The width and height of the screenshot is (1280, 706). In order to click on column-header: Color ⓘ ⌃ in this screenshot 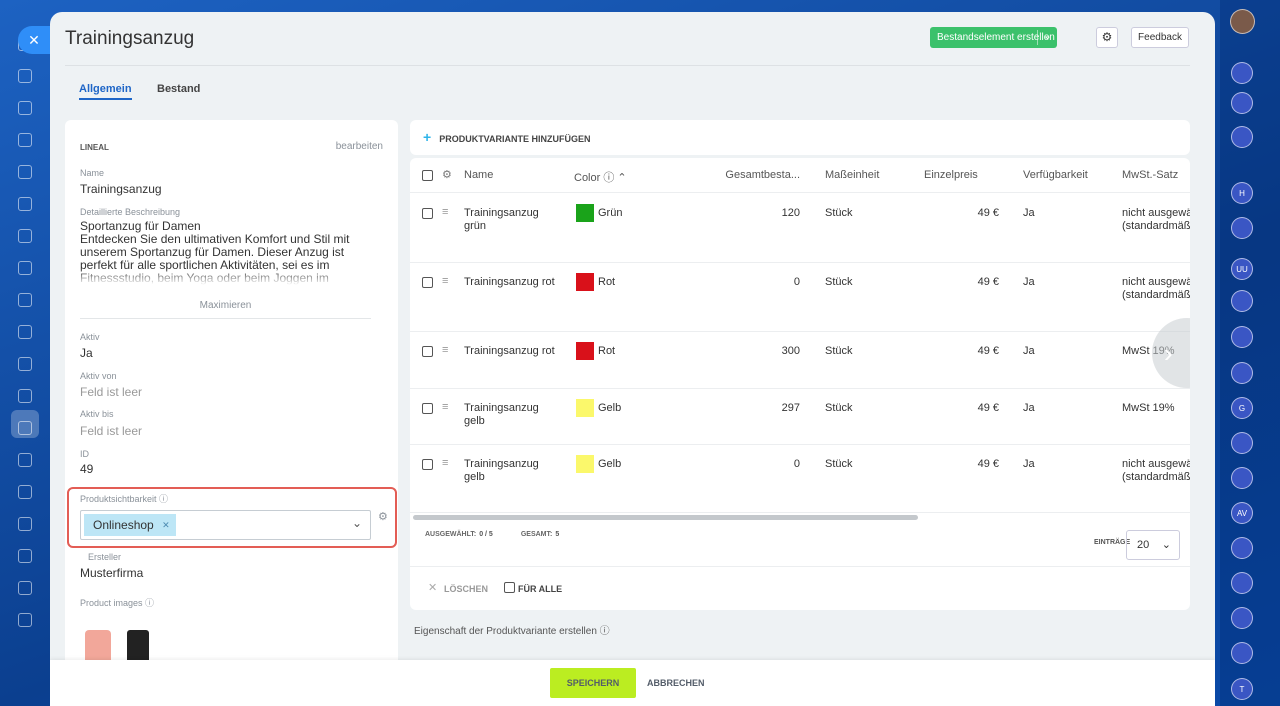, I will do `click(600, 178)`.